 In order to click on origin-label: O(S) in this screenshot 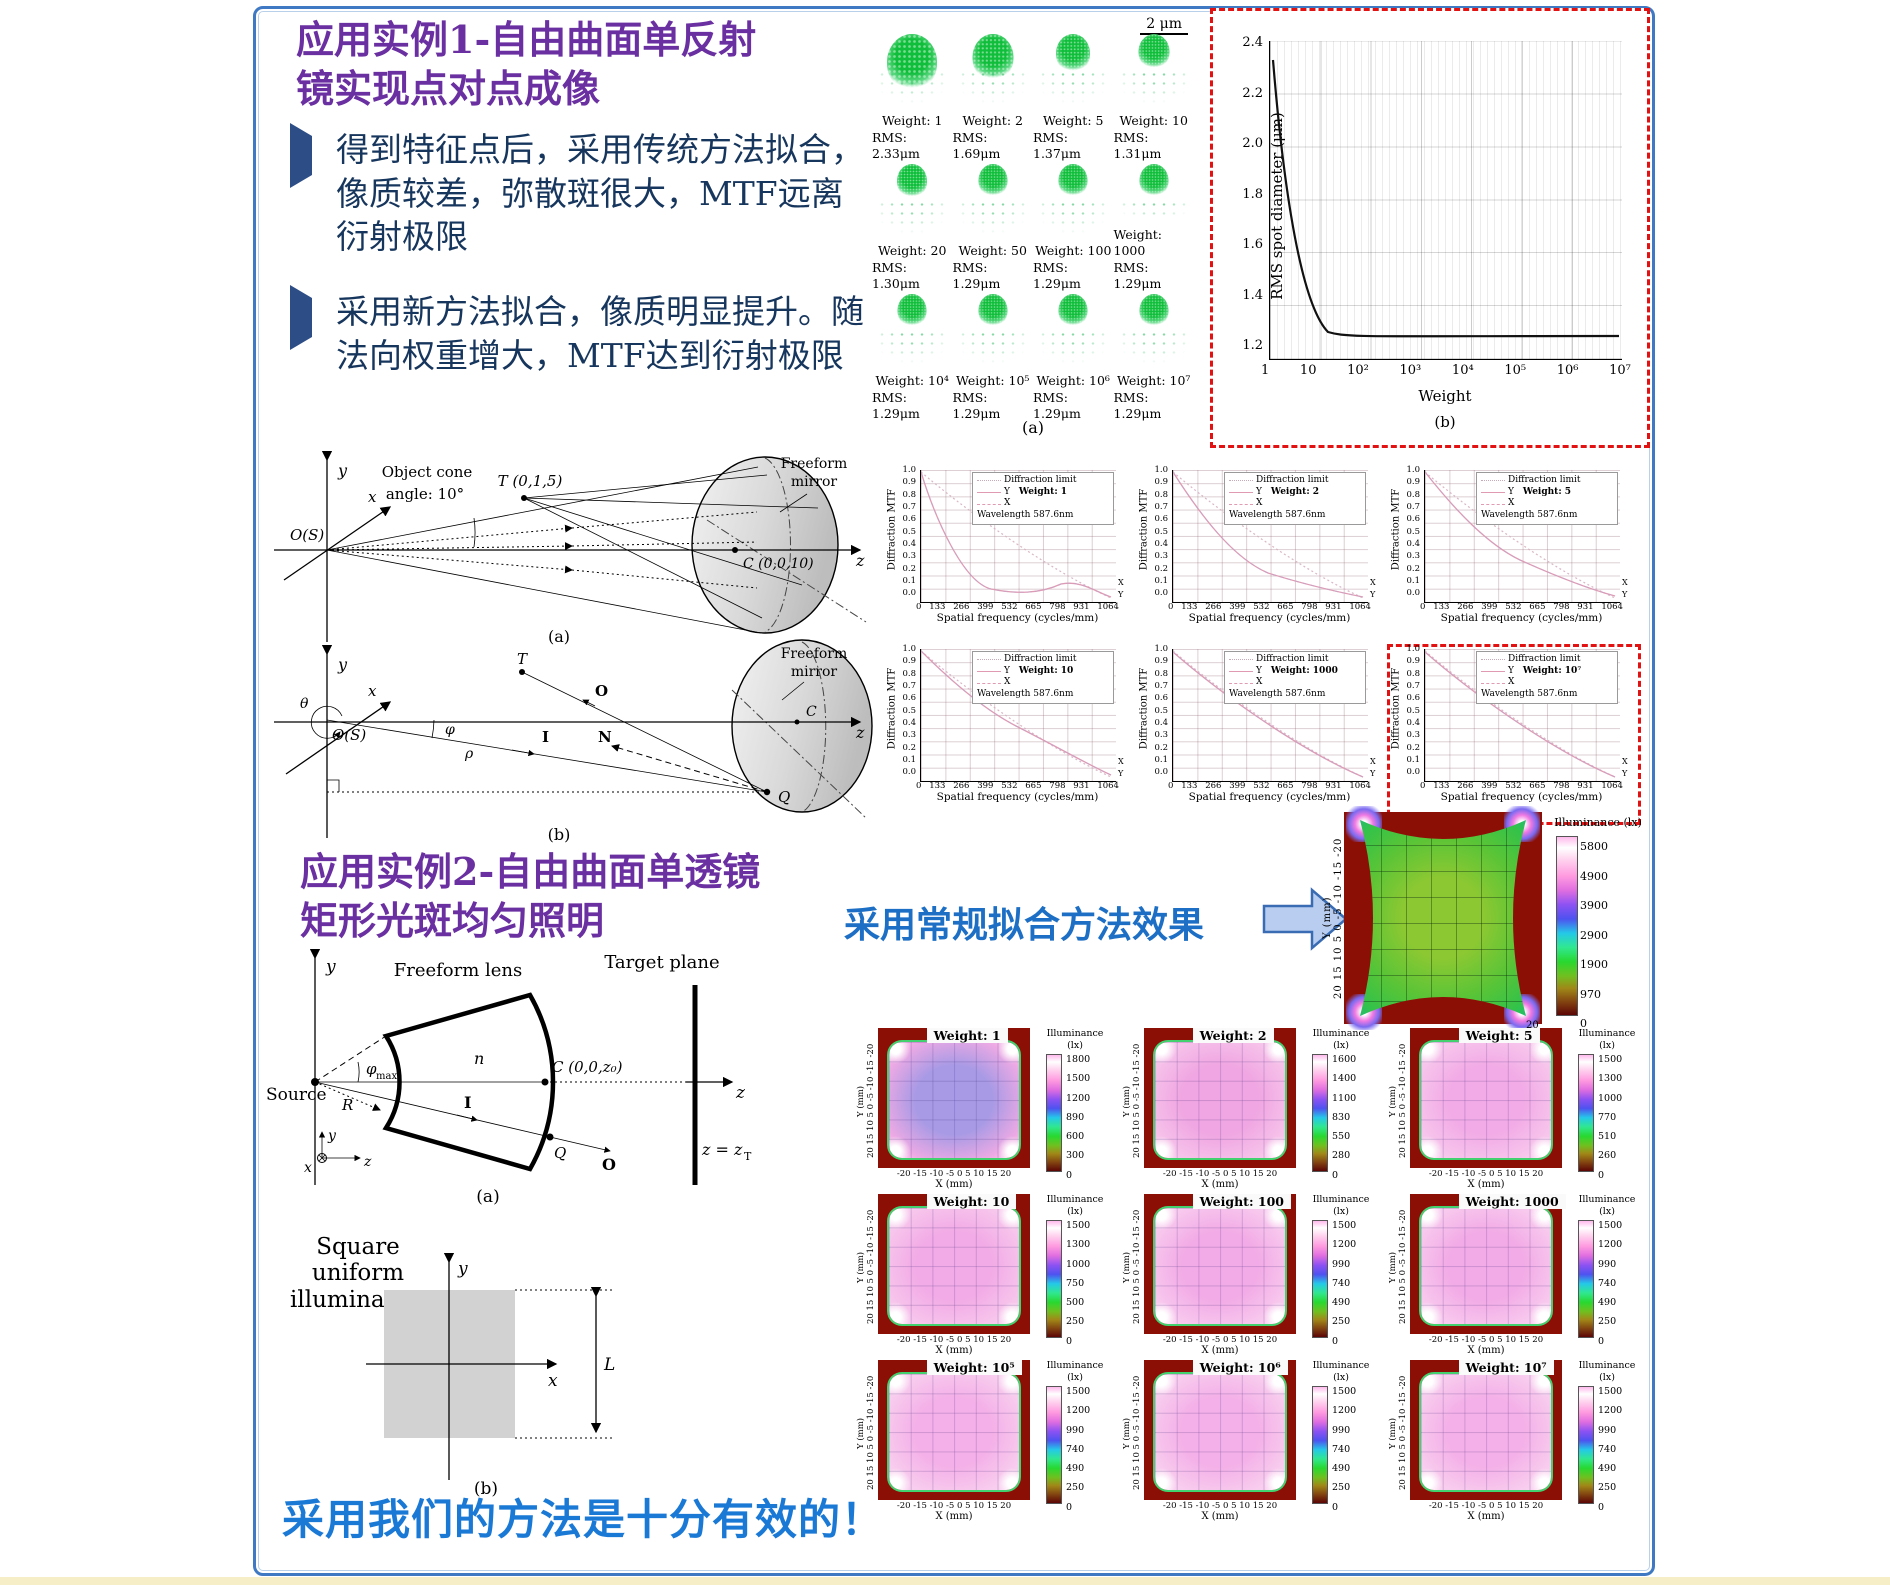, I will do `click(349, 735)`.